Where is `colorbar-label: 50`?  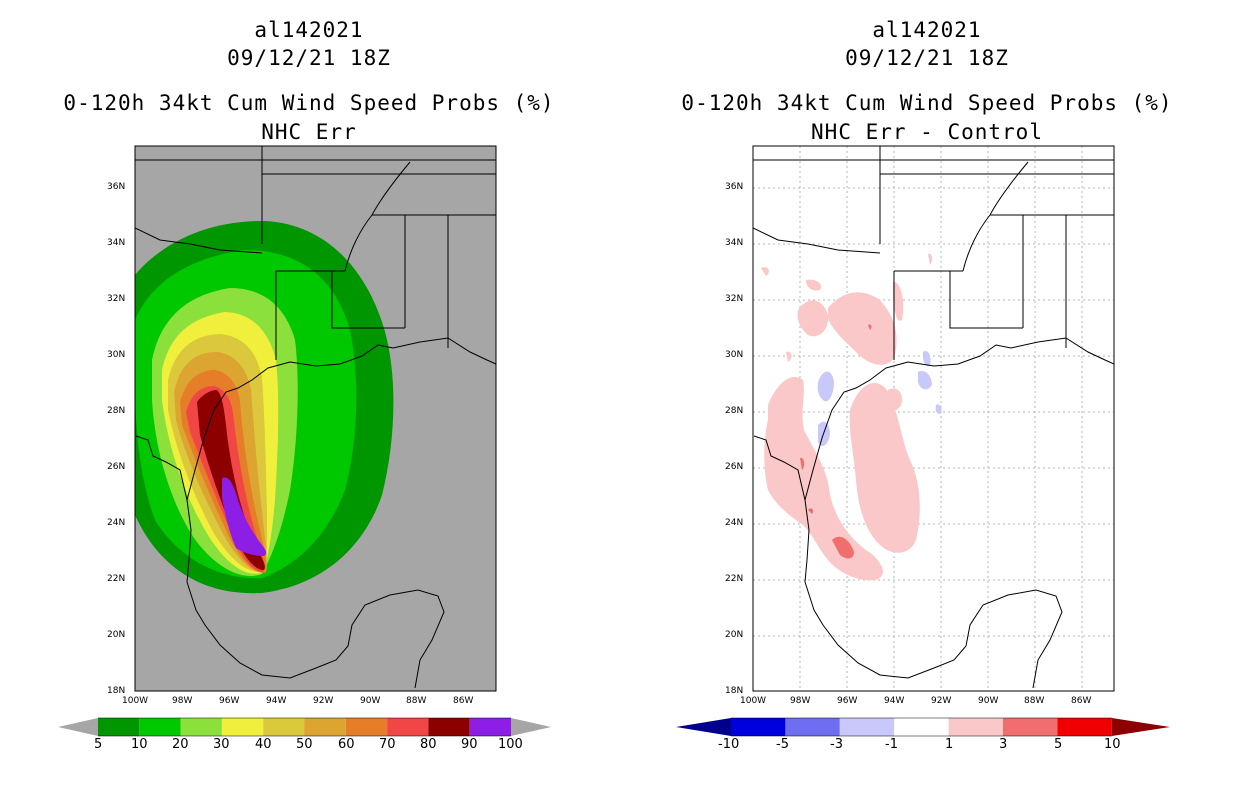
colorbar-label: 50 is located at coordinates (304, 744).